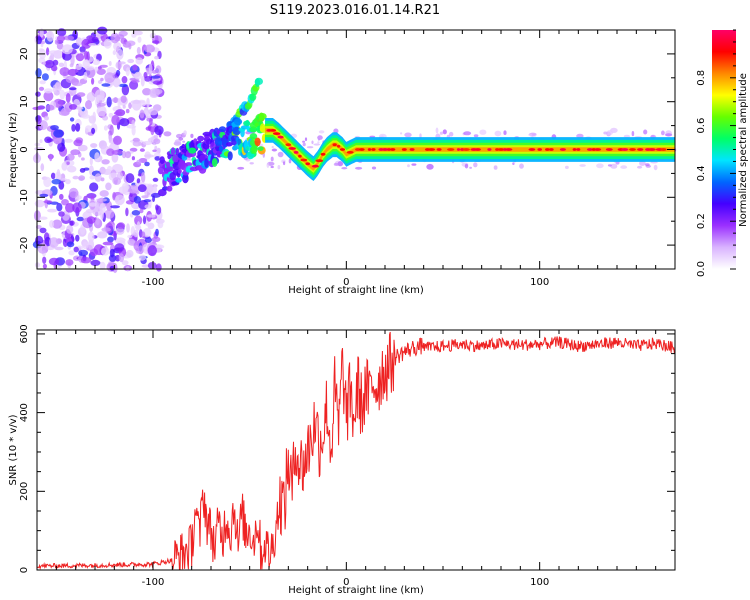  I want to click on x-tick-label: 0, so click(346, 282).